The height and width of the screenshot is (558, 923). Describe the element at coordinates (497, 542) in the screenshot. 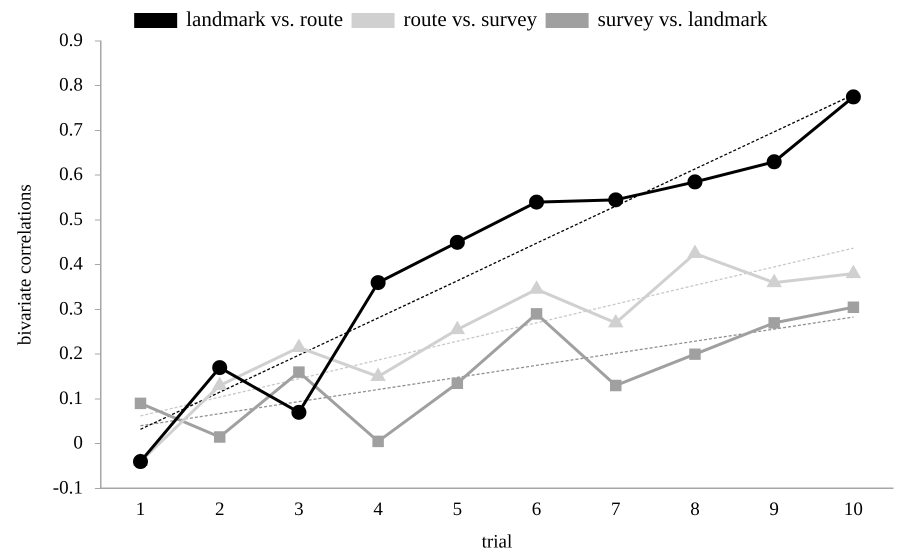

I see `x-axis-title: trial` at that location.